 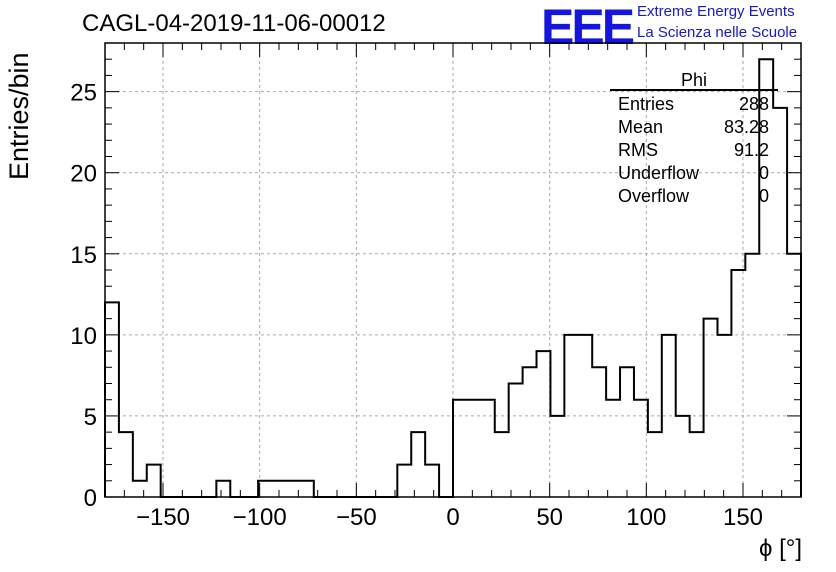 What do you see at coordinates (356, 517) in the screenshot?
I see `x-tick-label: −50` at bounding box center [356, 517].